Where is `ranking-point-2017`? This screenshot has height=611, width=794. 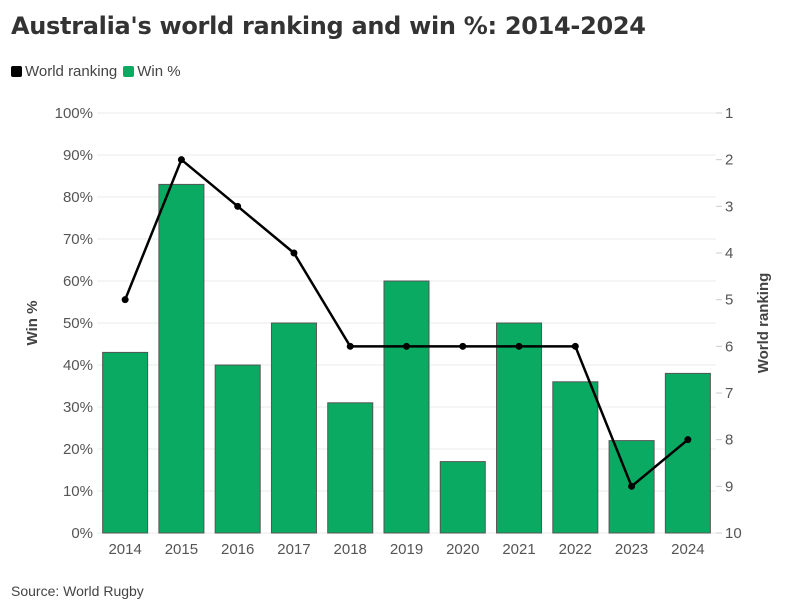
ranking-point-2017 is located at coordinates (294, 253).